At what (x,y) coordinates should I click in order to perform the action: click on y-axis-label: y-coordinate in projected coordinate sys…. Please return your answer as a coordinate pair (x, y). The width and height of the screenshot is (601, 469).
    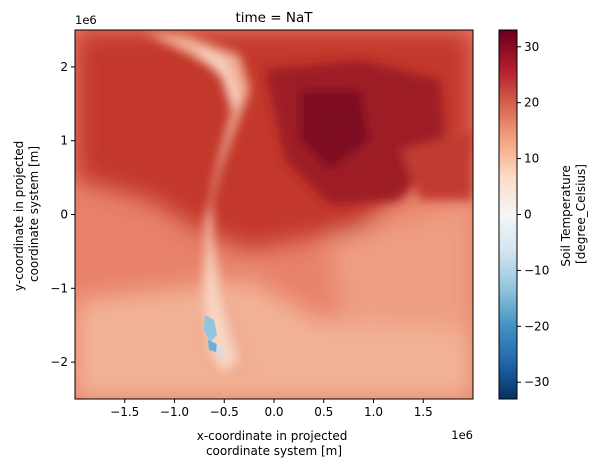
    Looking at the image, I should click on (26, 214).